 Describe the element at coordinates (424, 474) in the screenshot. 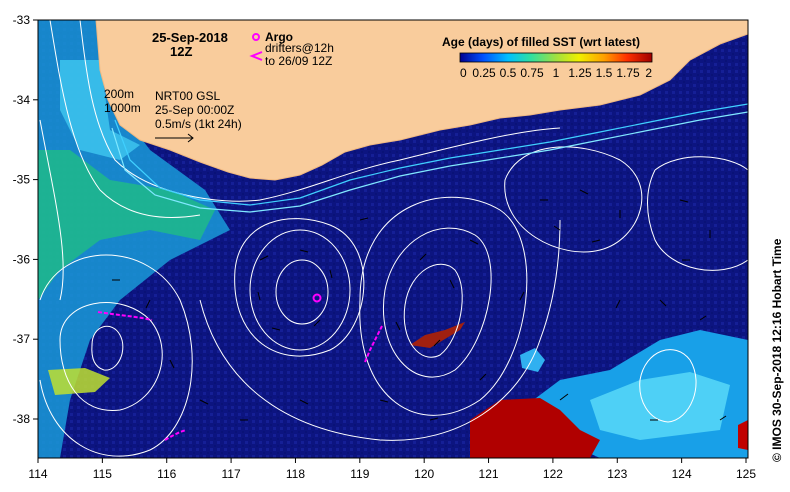

I see `lon-tick-label: 120` at that location.